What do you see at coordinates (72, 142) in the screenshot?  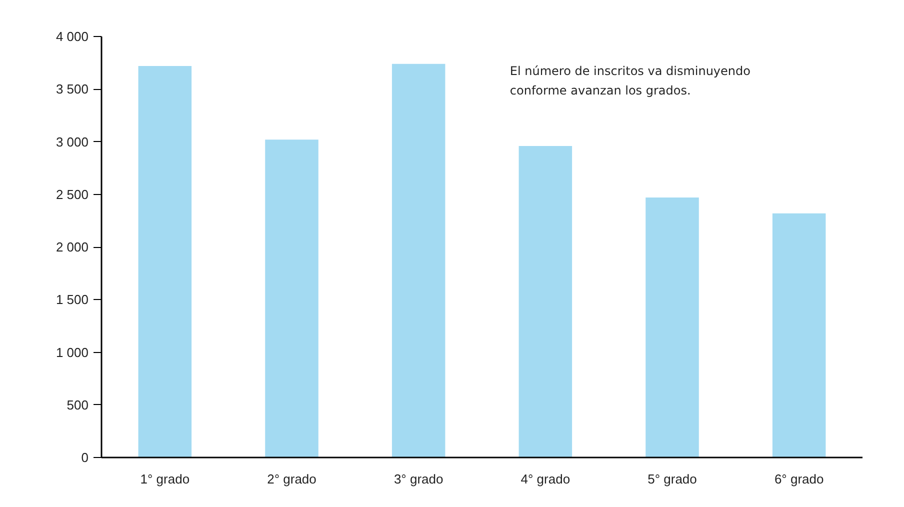 I see `y-tick-label: 3 000` at bounding box center [72, 142].